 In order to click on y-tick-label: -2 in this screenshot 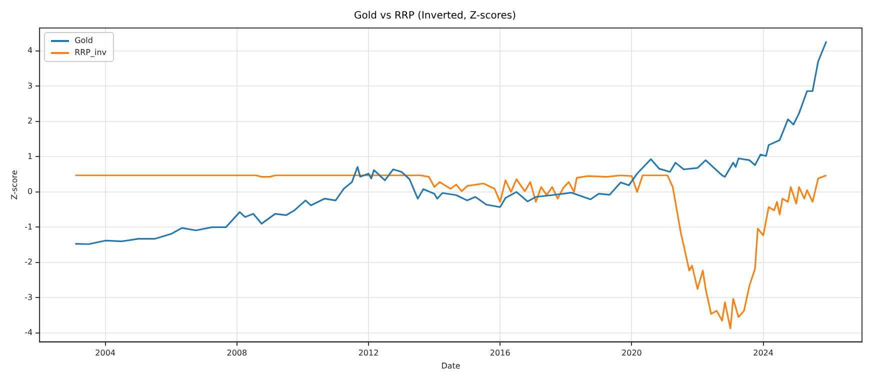, I will do `click(28, 262)`.